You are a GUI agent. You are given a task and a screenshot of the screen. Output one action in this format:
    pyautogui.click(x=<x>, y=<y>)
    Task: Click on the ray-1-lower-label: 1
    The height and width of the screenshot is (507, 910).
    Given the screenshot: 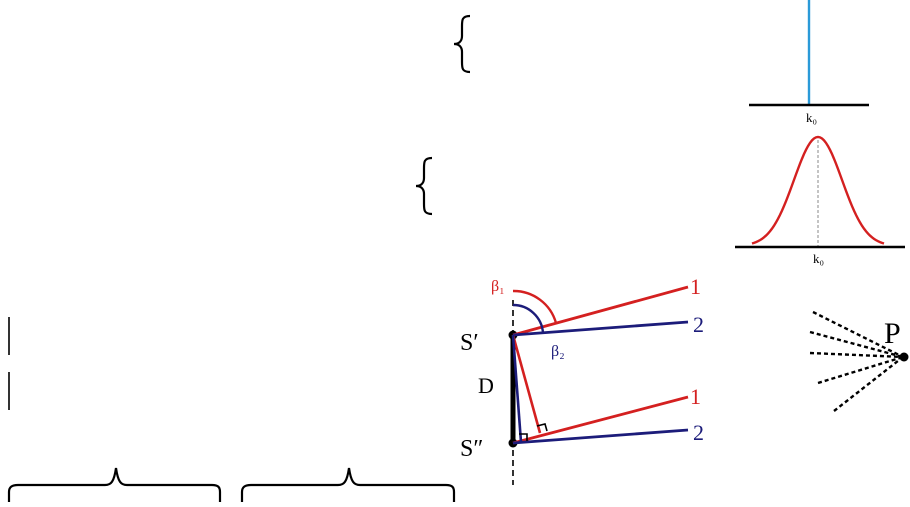 What is the action you would take?
    pyautogui.click(x=695, y=396)
    